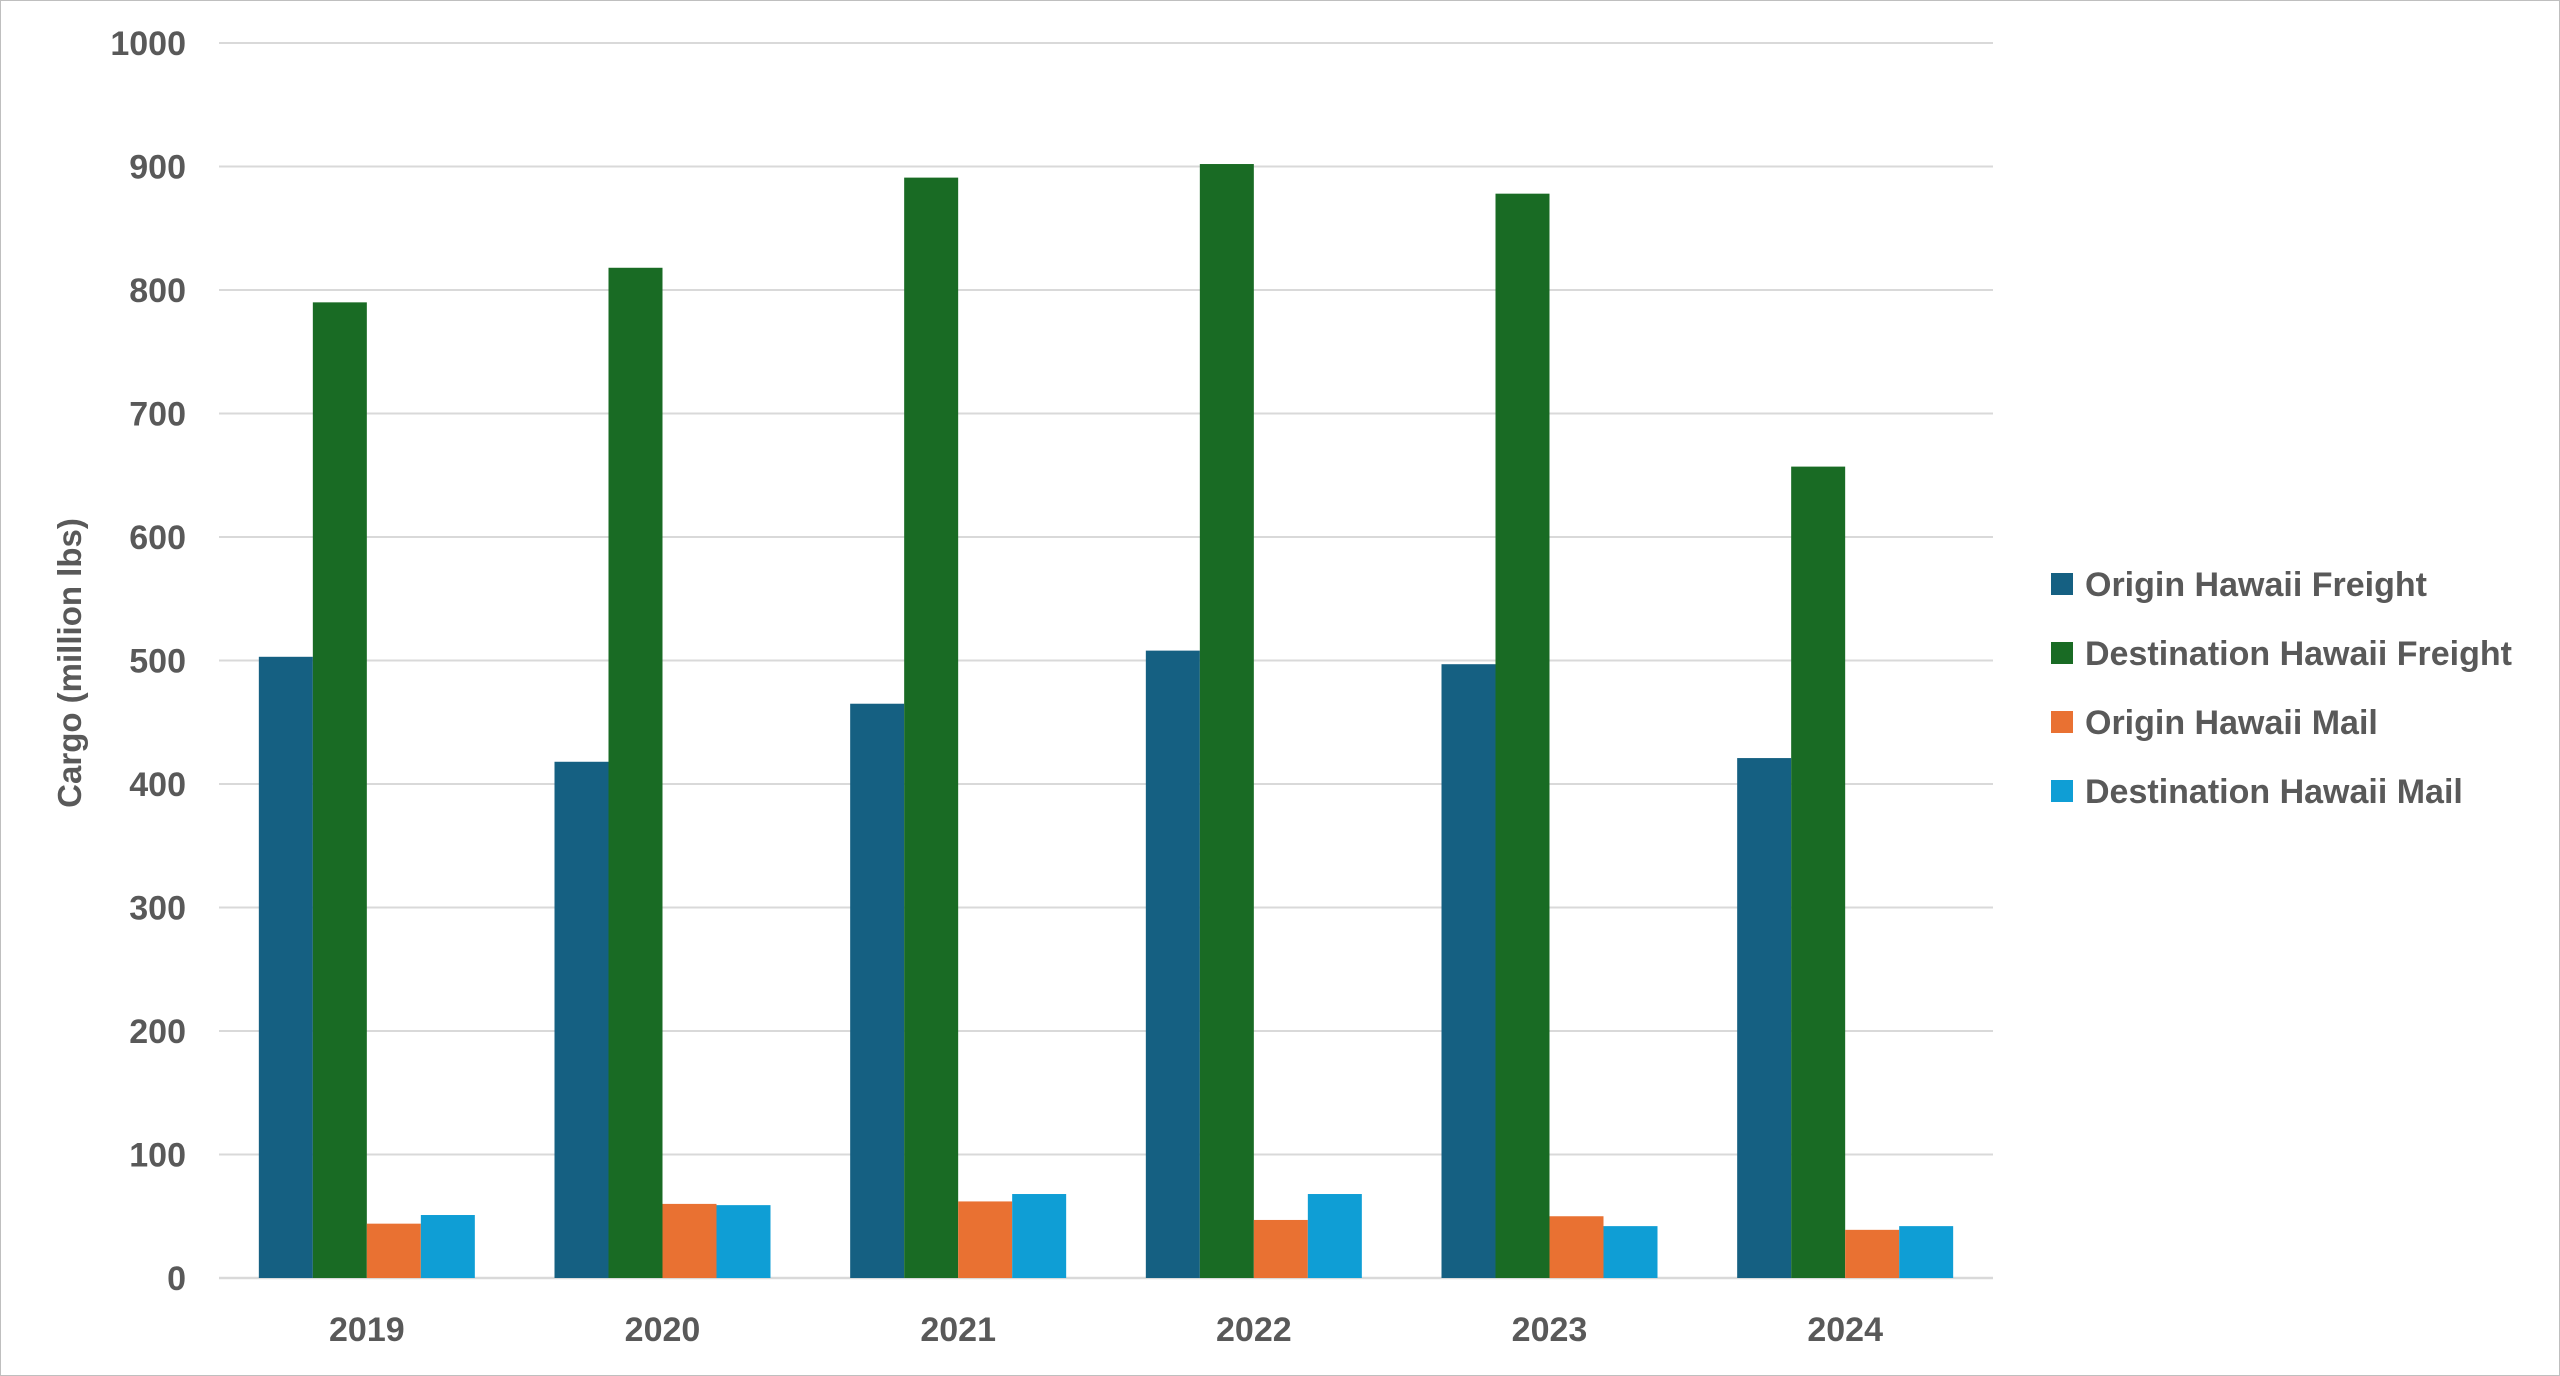 This screenshot has width=2560, height=1376. I want to click on y-tick-label: 300, so click(157, 909).